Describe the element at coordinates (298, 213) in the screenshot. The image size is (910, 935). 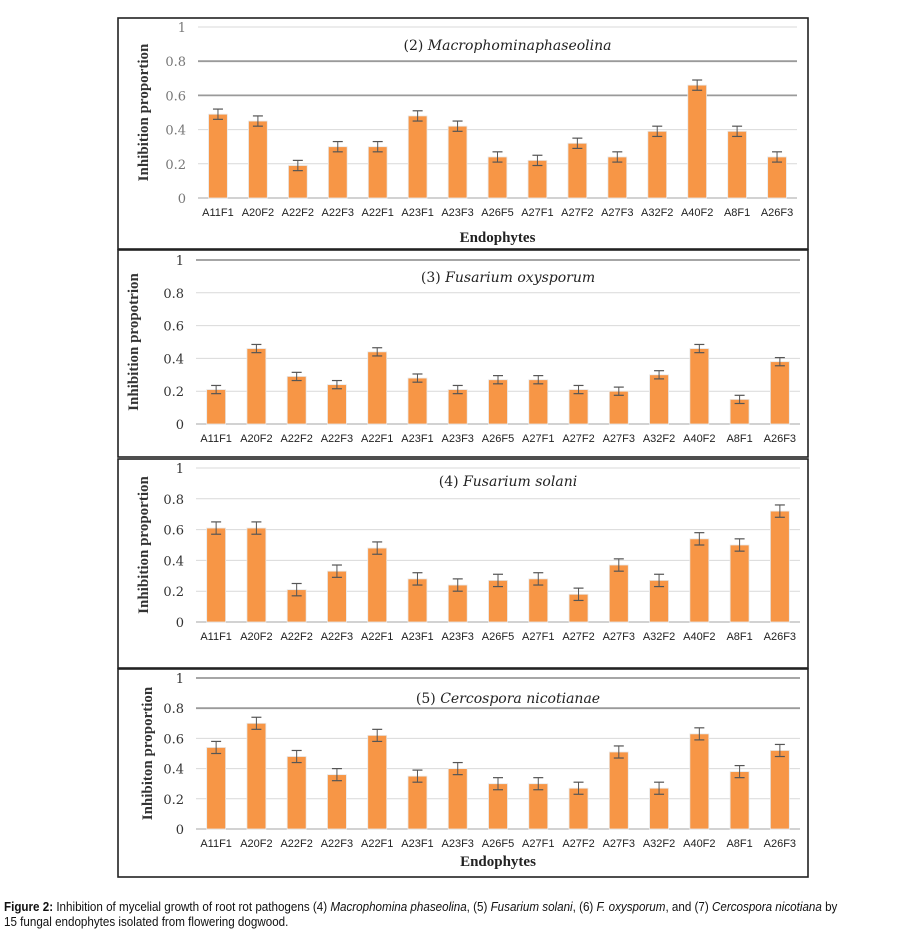
I see `x-tick-label: A22F2` at that location.